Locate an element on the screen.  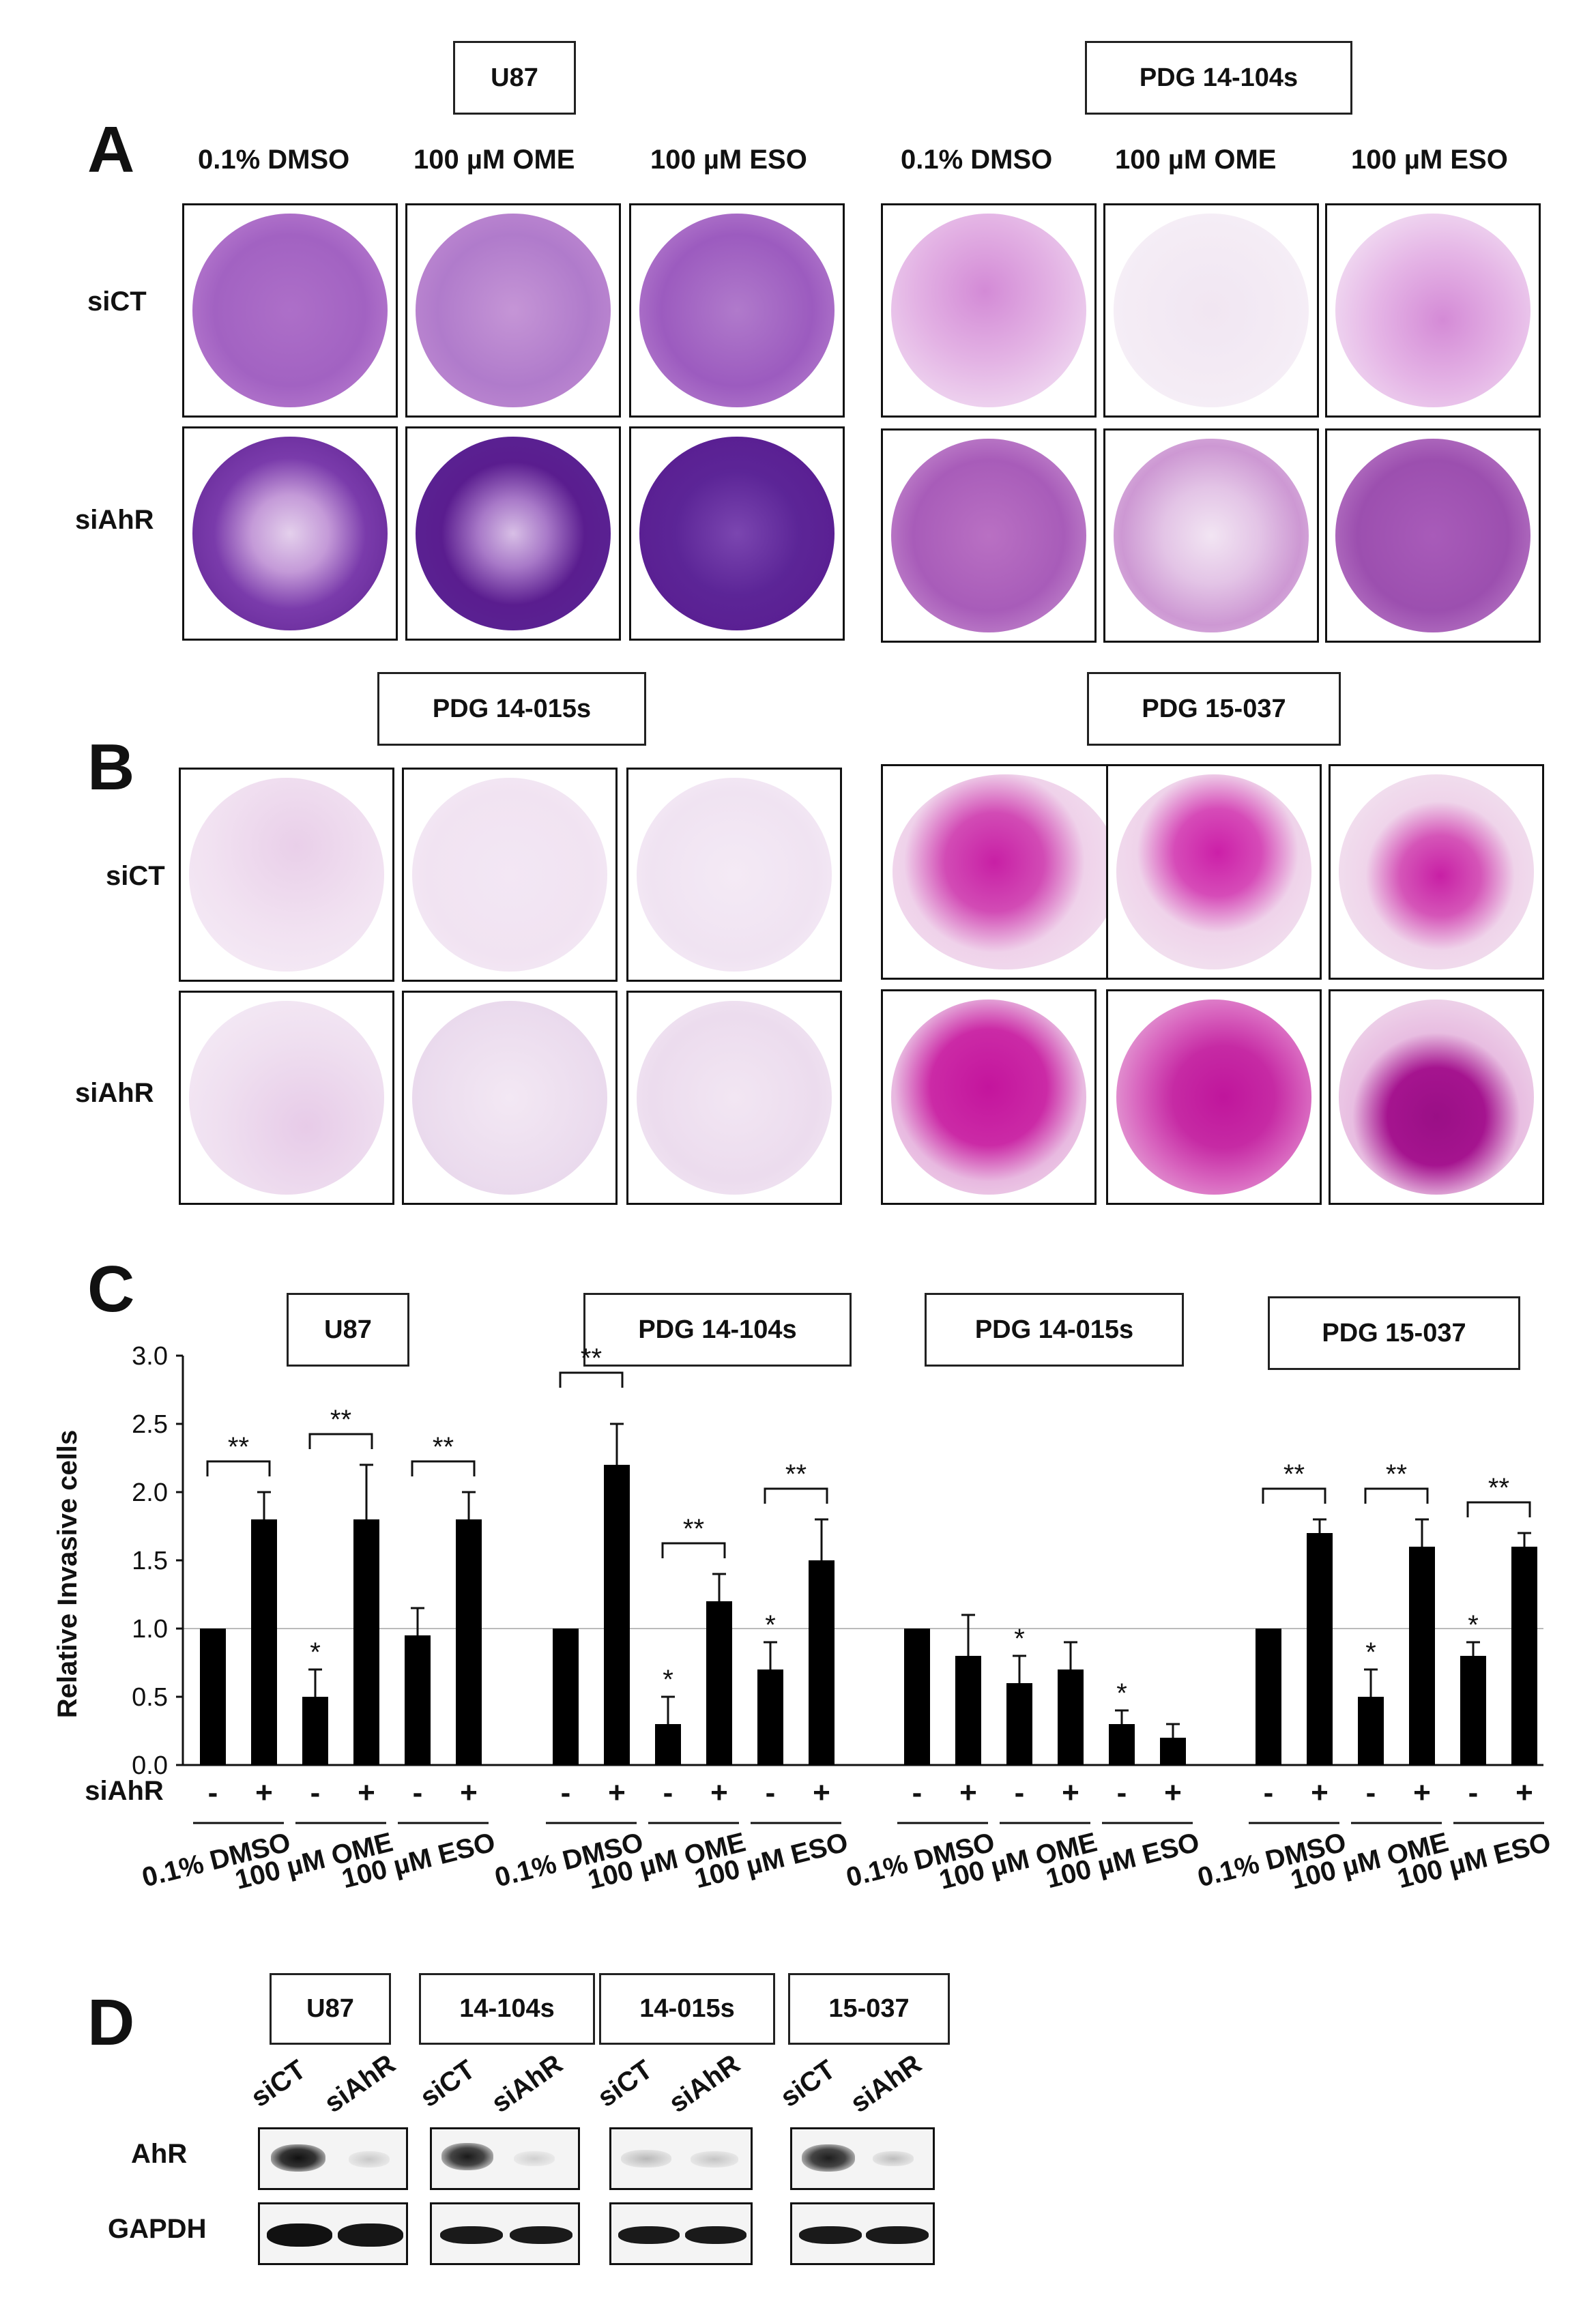
blot-group-label-14-104s: 14-104s is located at coordinates (507, 2009).